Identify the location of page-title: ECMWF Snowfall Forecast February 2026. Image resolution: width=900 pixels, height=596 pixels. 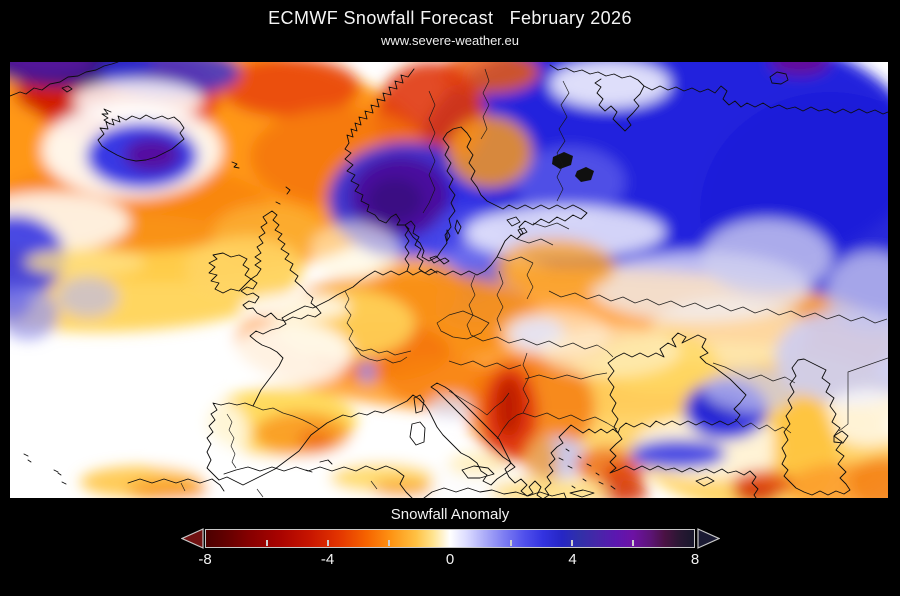
(450, 18).